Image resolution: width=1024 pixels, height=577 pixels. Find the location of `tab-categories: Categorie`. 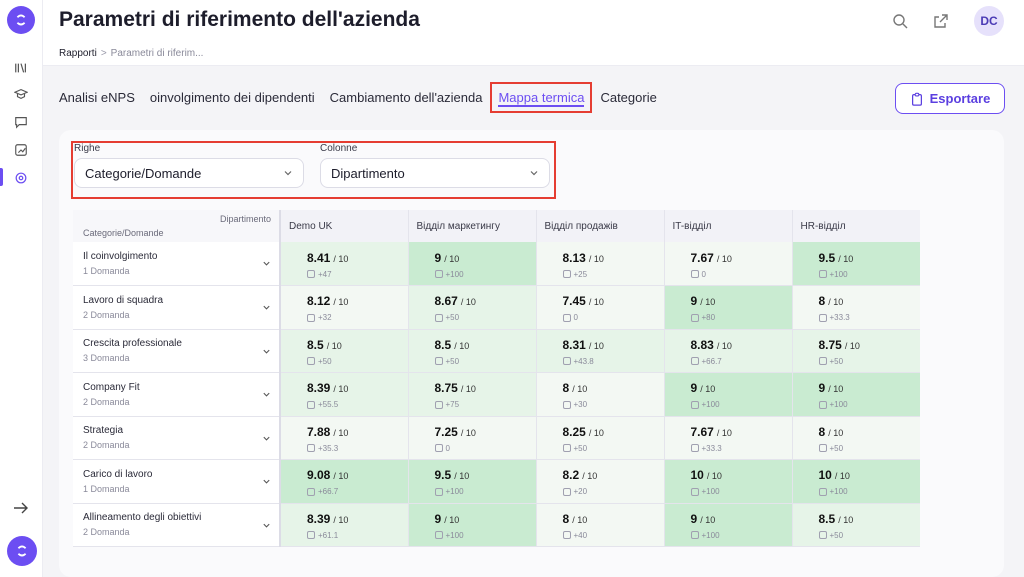

tab-categories: Categorie is located at coordinates (628, 97).